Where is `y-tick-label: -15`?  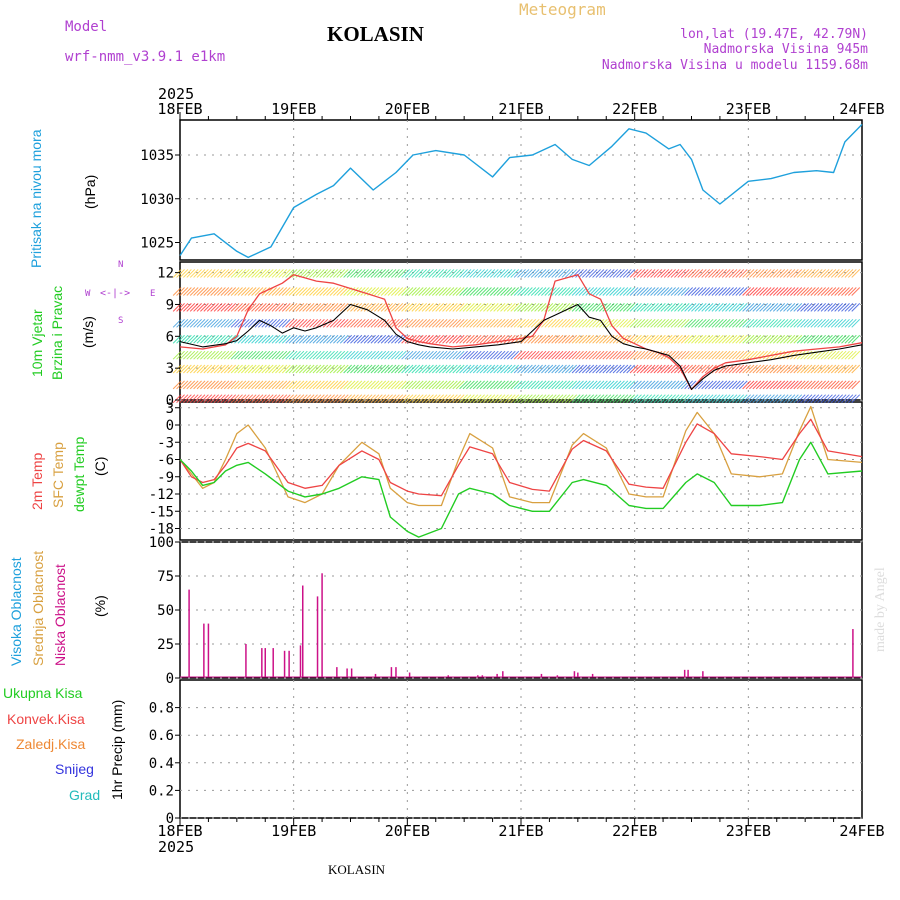
y-tick-label: -15 is located at coordinates (161, 512).